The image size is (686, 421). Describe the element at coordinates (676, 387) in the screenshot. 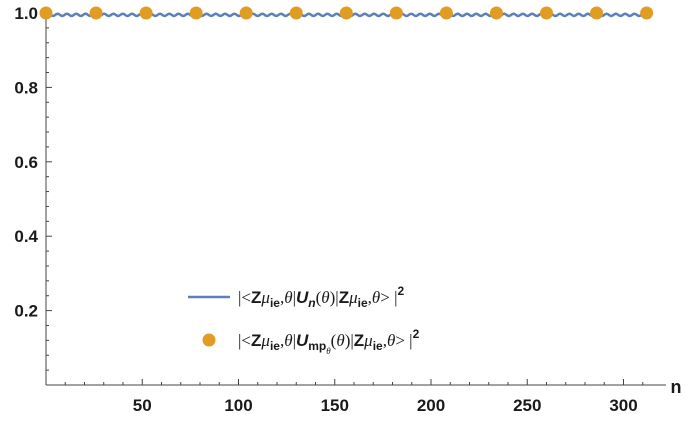

I see `x-axis-label: n` at that location.